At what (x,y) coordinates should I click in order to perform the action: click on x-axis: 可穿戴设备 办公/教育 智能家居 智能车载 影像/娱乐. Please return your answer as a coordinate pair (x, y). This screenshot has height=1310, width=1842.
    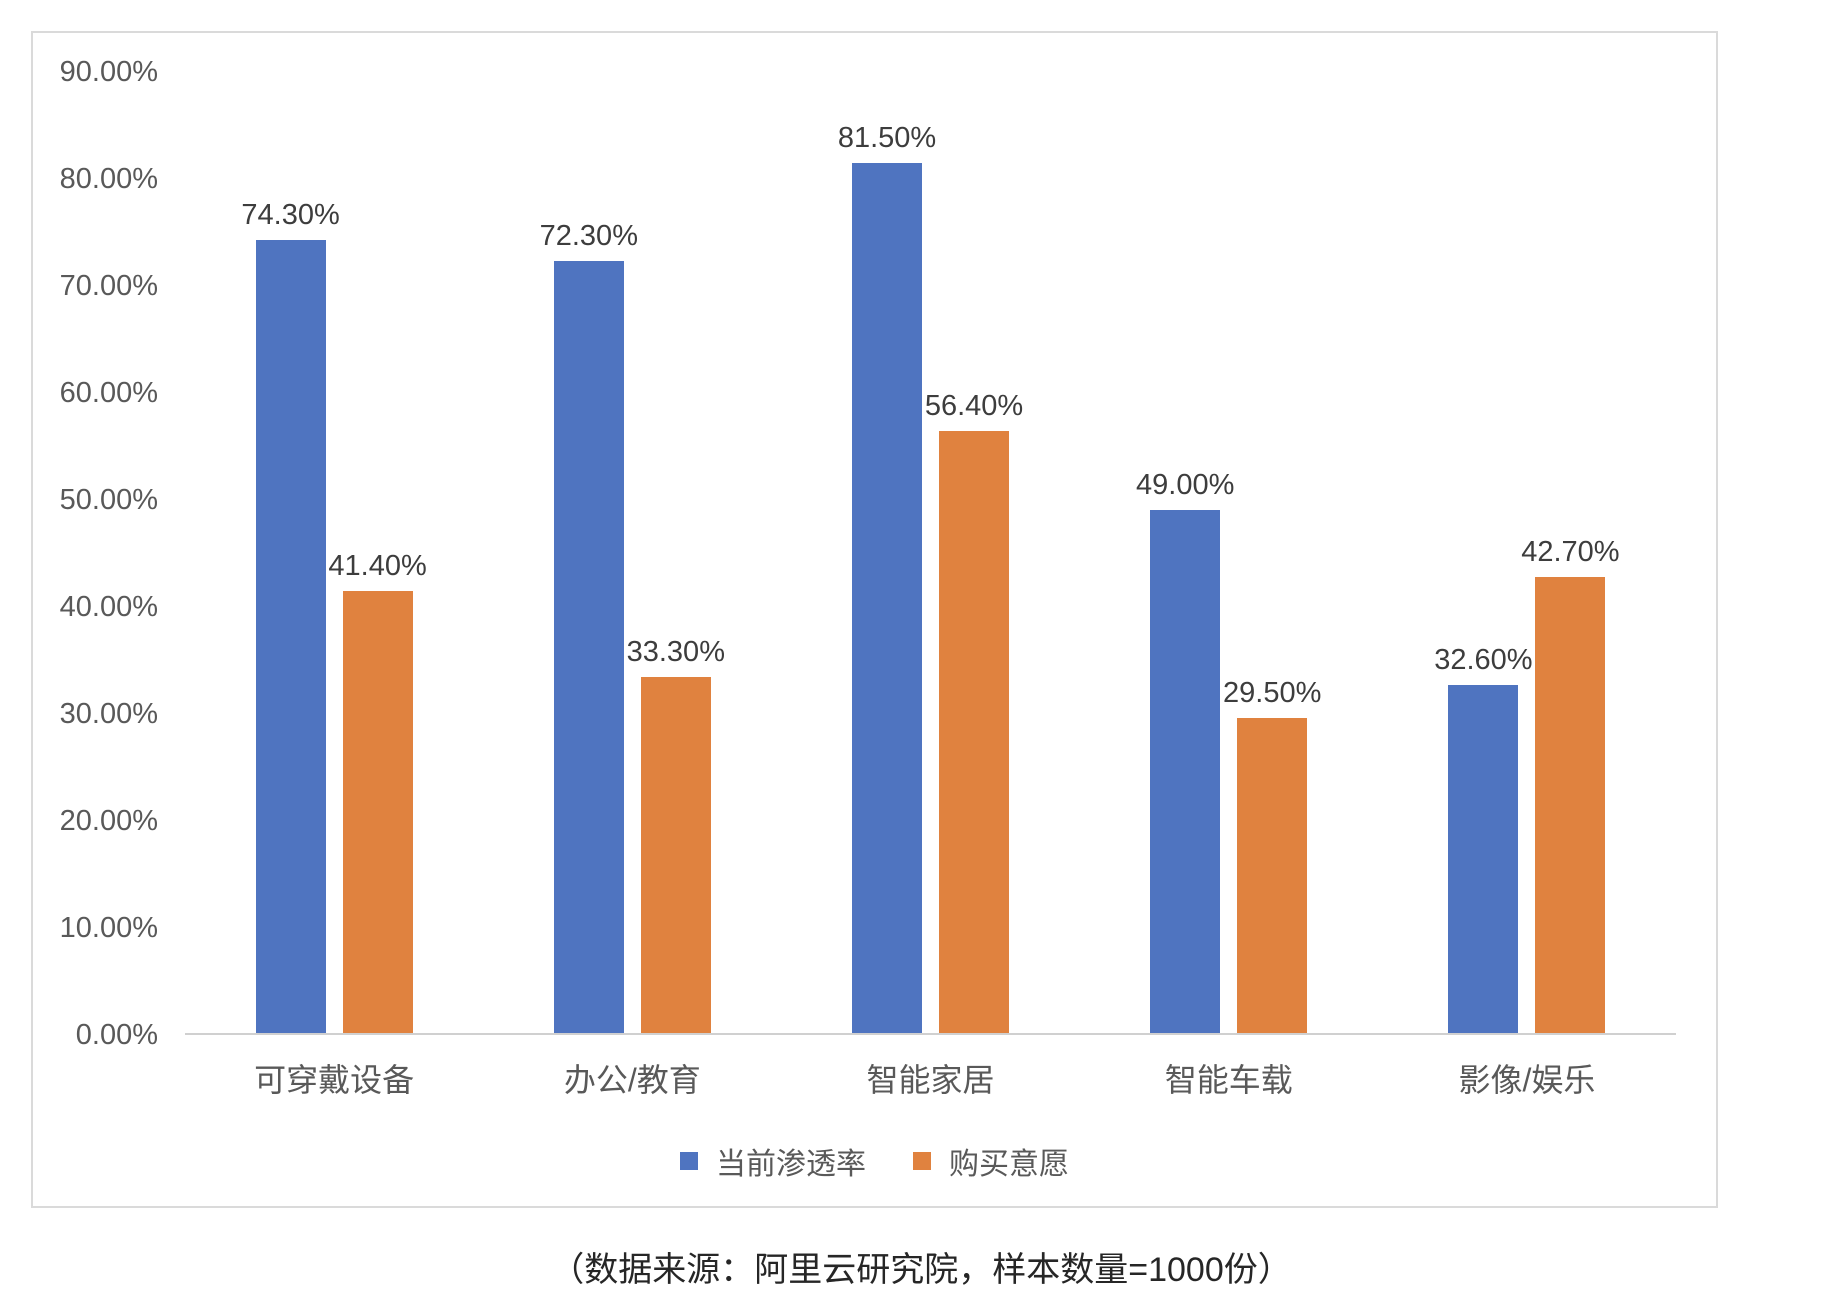
    Looking at the image, I should click on (930, 1078).